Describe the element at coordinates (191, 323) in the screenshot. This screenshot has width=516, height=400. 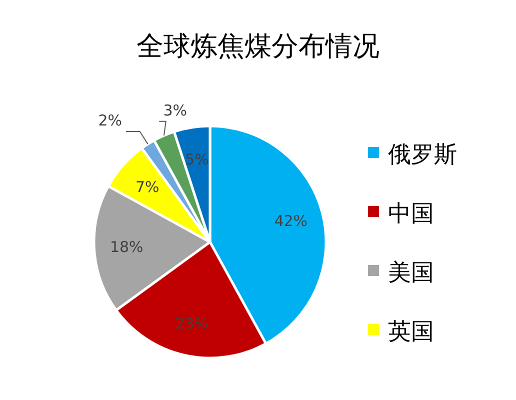
I see `data-label: 23%` at that location.